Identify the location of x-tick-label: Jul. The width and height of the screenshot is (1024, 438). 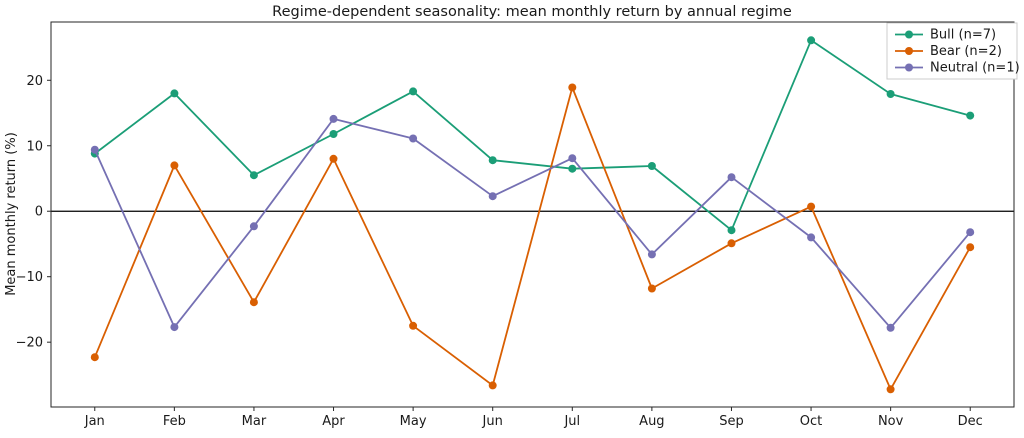
(571, 421).